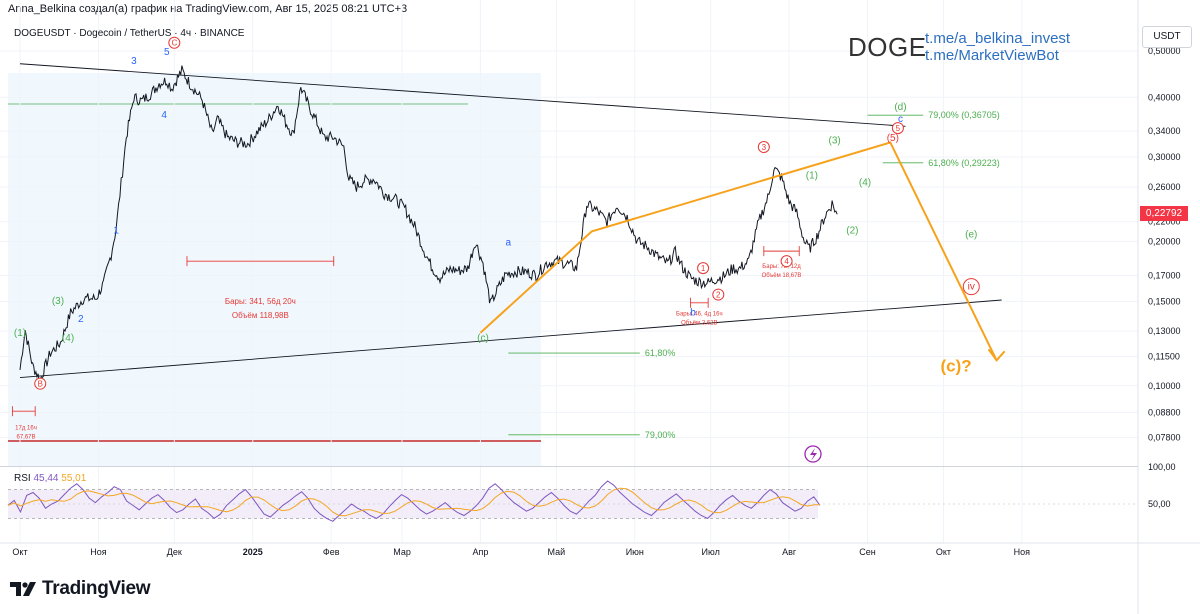  What do you see at coordinates (693, 313) in the screenshot?
I see `wave-label: b` at bounding box center [693, 313].